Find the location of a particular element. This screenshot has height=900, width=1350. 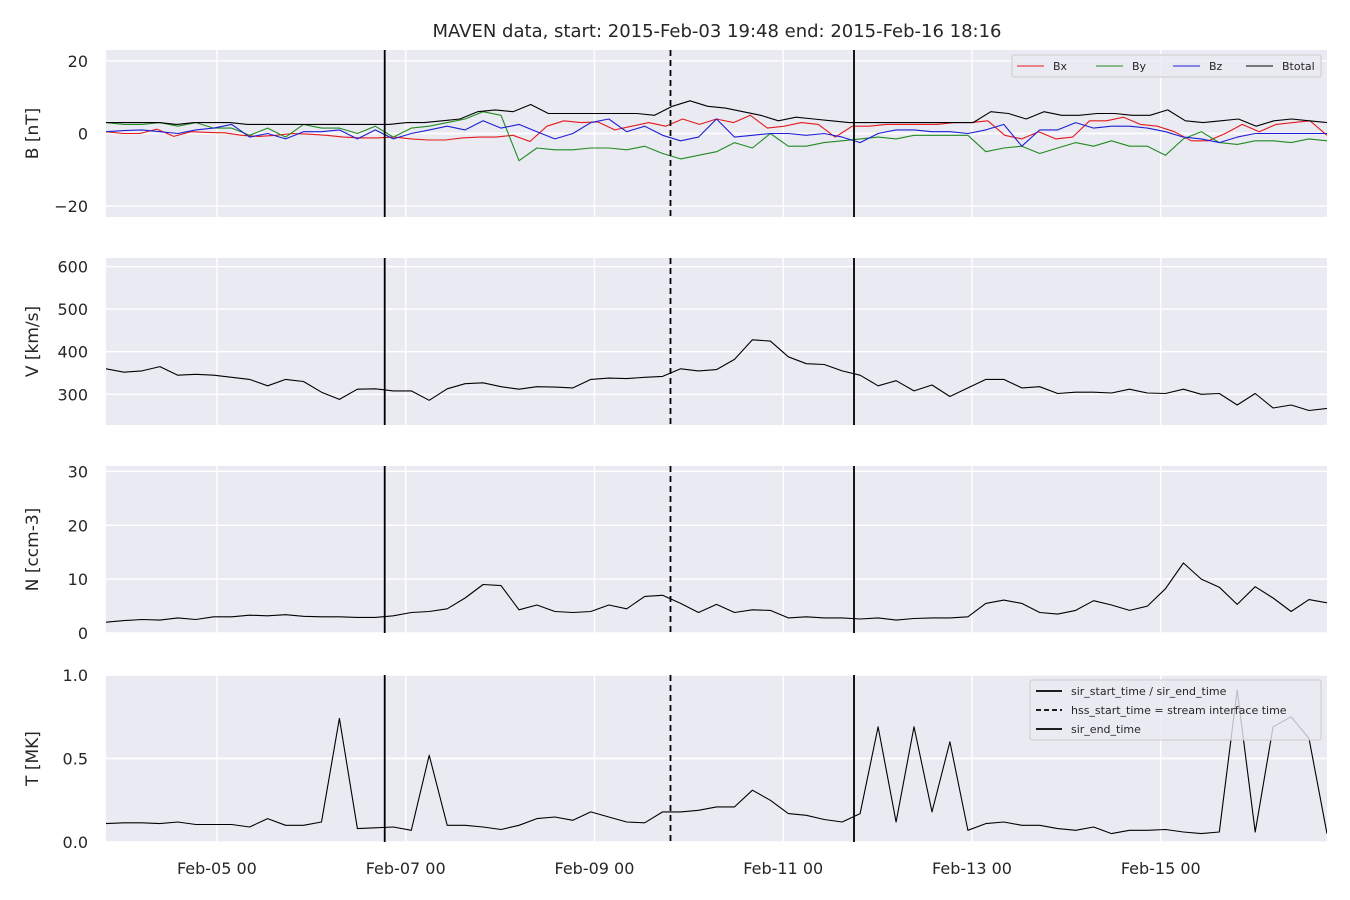

y-axis-label: T [MK] is located at coordinates (33, 759).